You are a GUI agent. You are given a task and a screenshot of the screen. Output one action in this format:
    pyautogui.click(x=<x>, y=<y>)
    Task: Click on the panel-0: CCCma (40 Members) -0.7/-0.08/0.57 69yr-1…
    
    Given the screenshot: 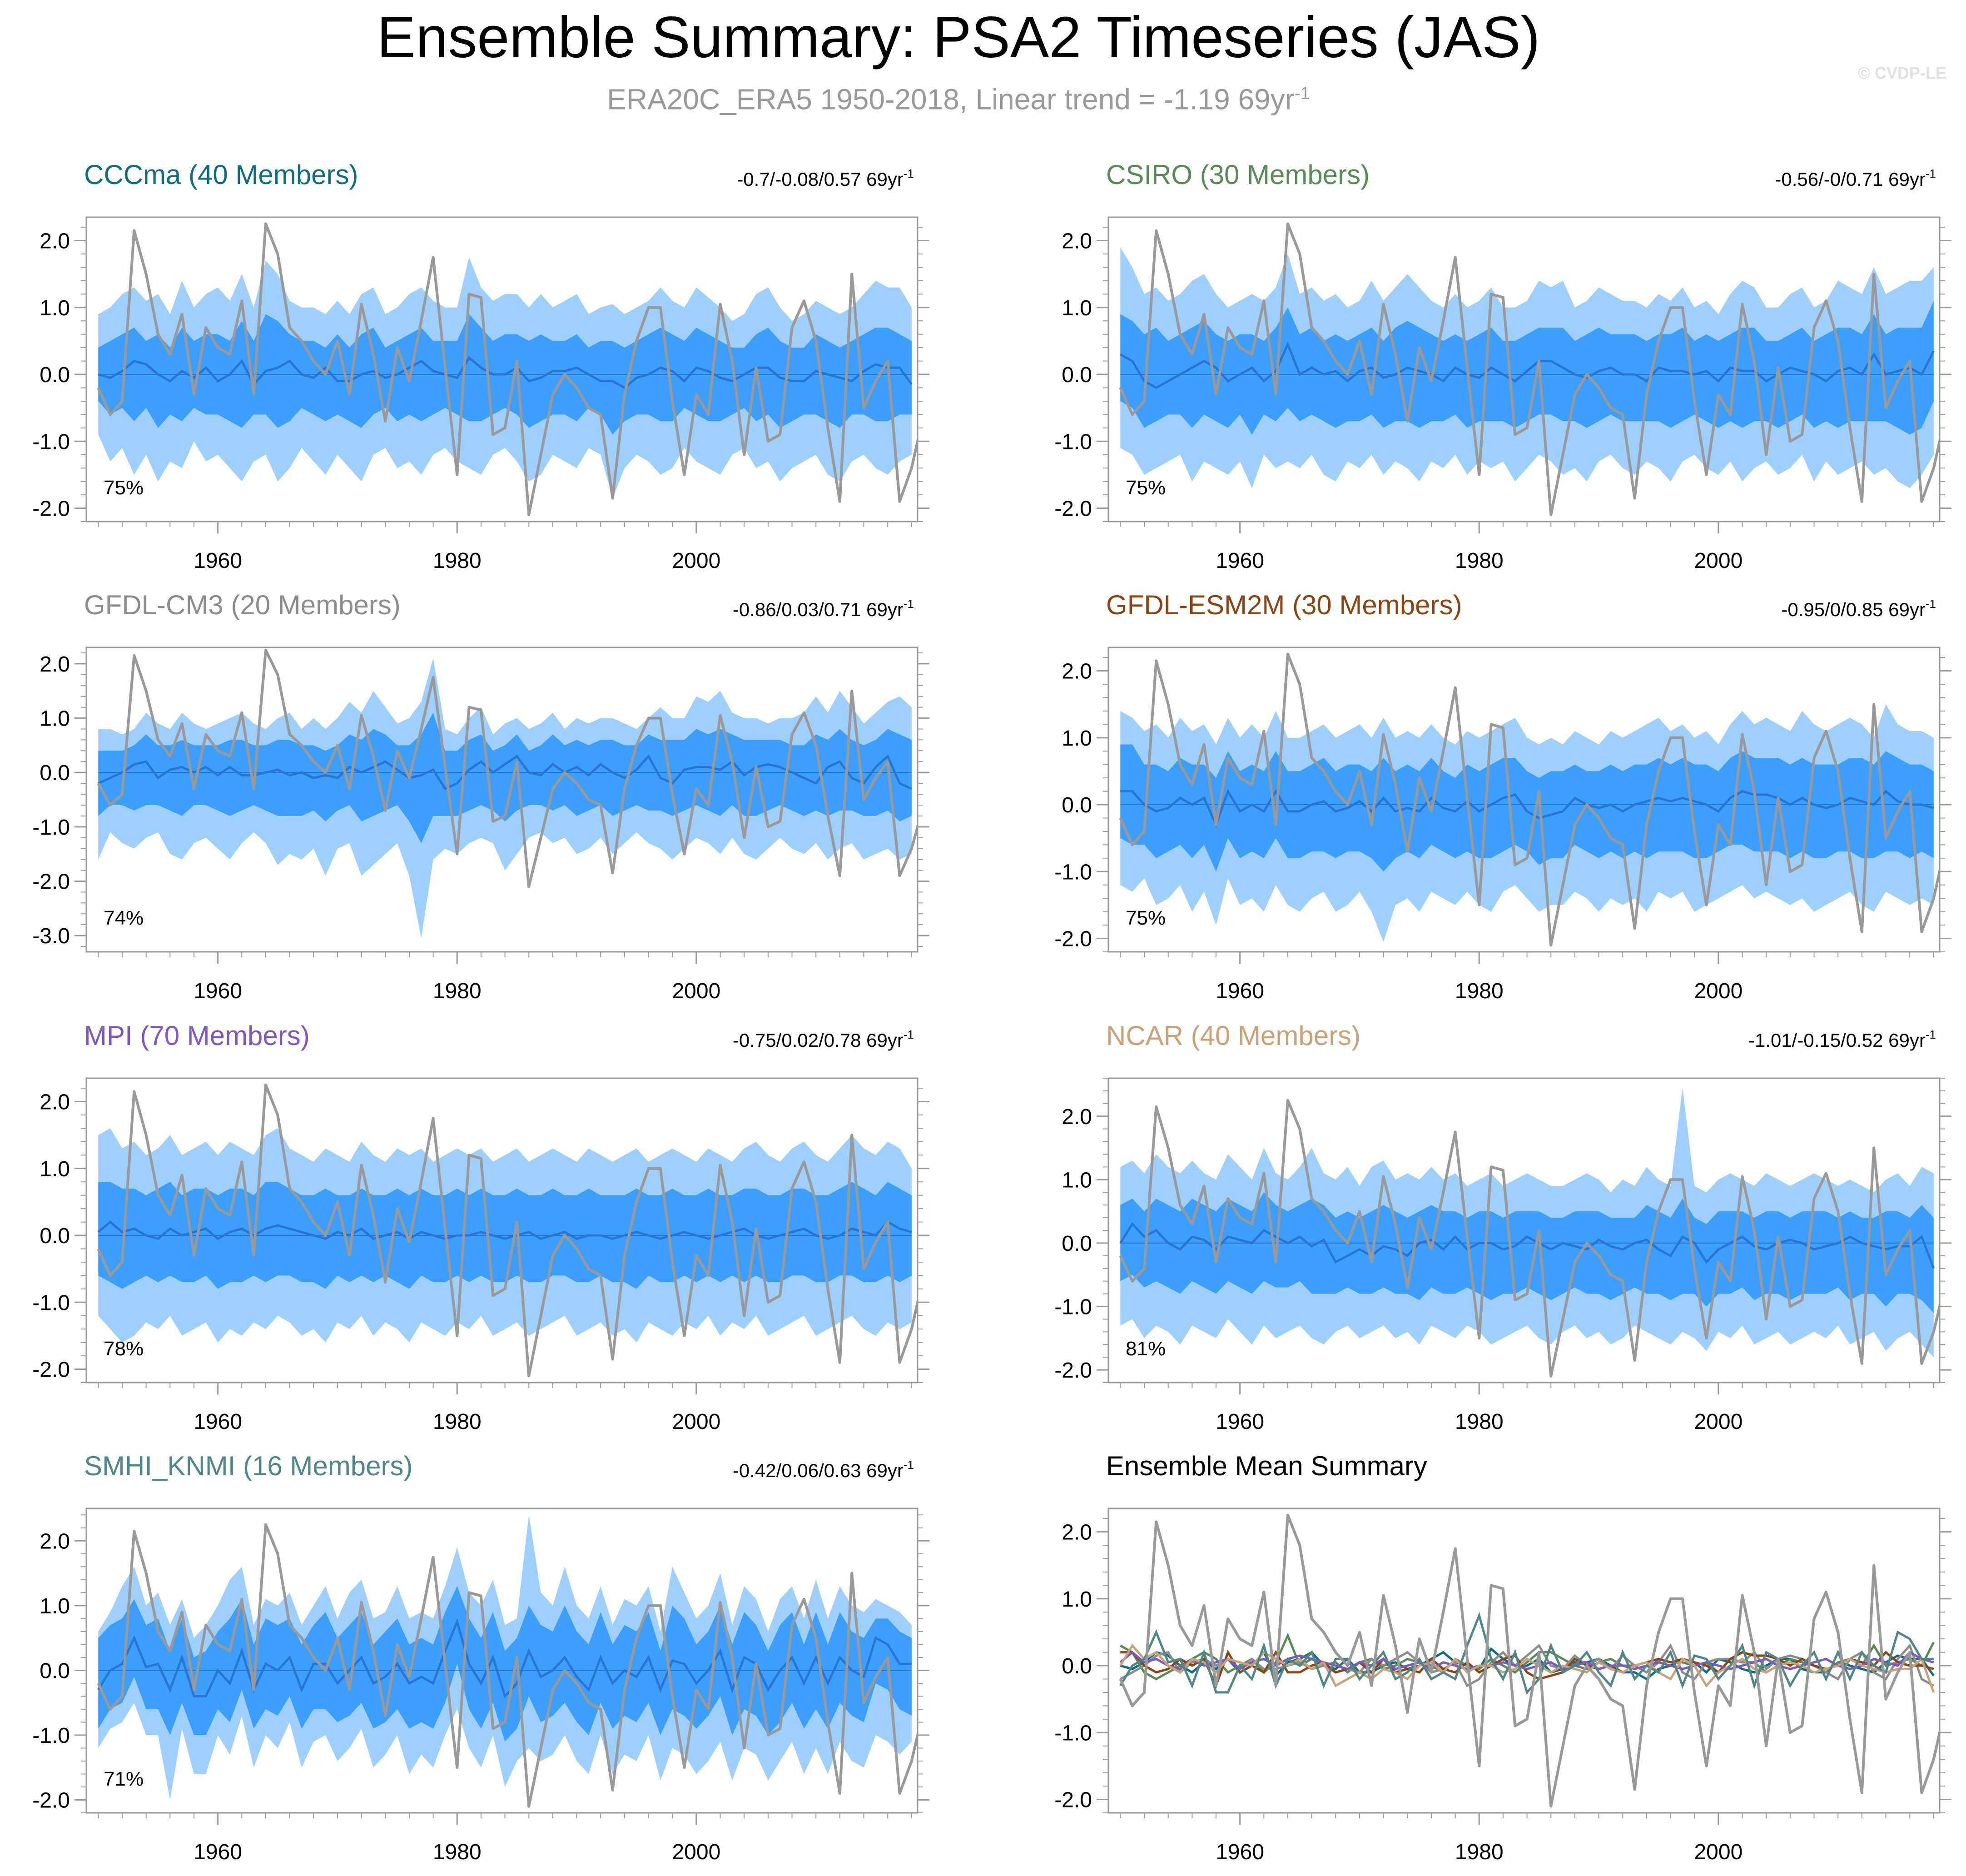 What is the action you would take?
    pyautogui.click(x=480, y=366)
    